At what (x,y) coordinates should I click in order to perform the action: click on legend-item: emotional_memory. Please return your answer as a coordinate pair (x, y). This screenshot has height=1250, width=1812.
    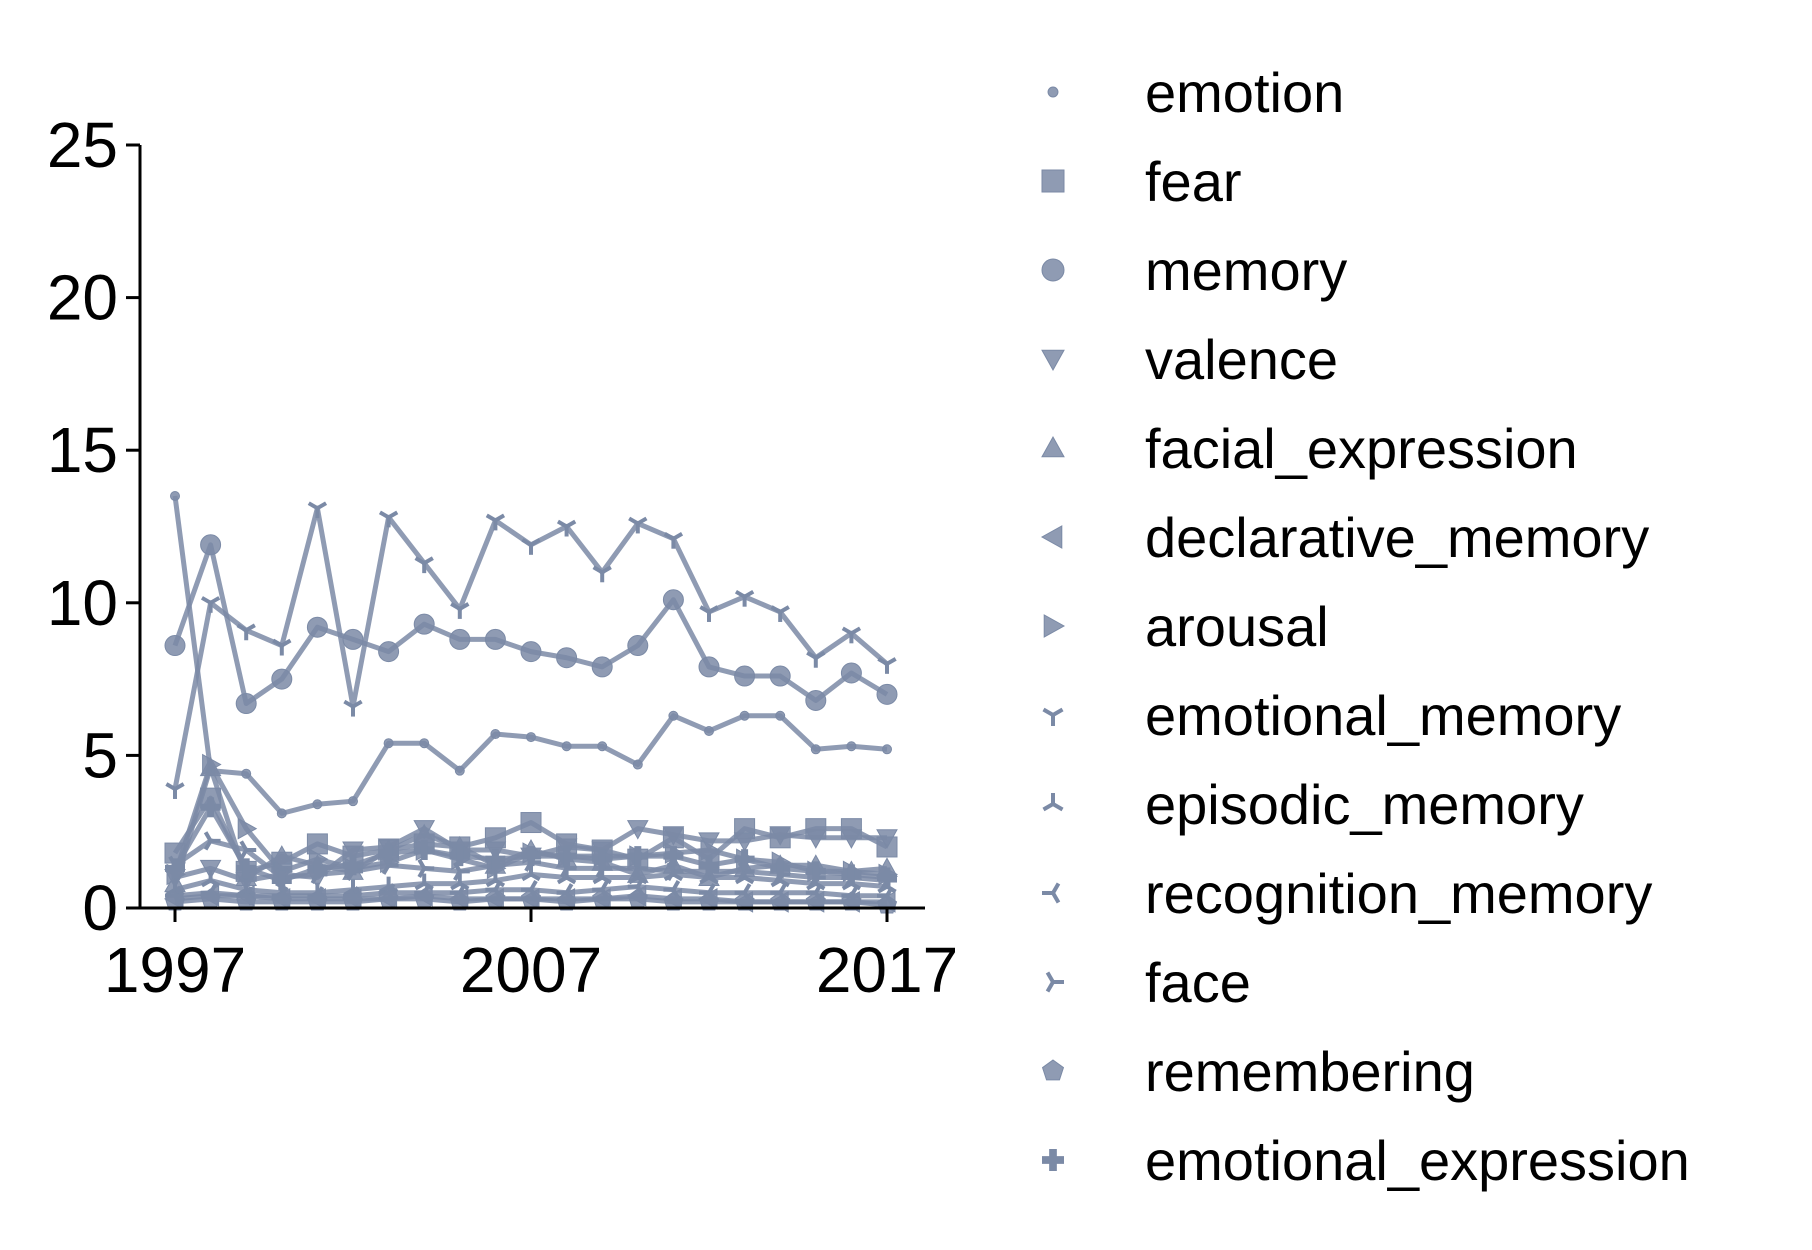
    Looking at the image, I should click on (1331, 715).